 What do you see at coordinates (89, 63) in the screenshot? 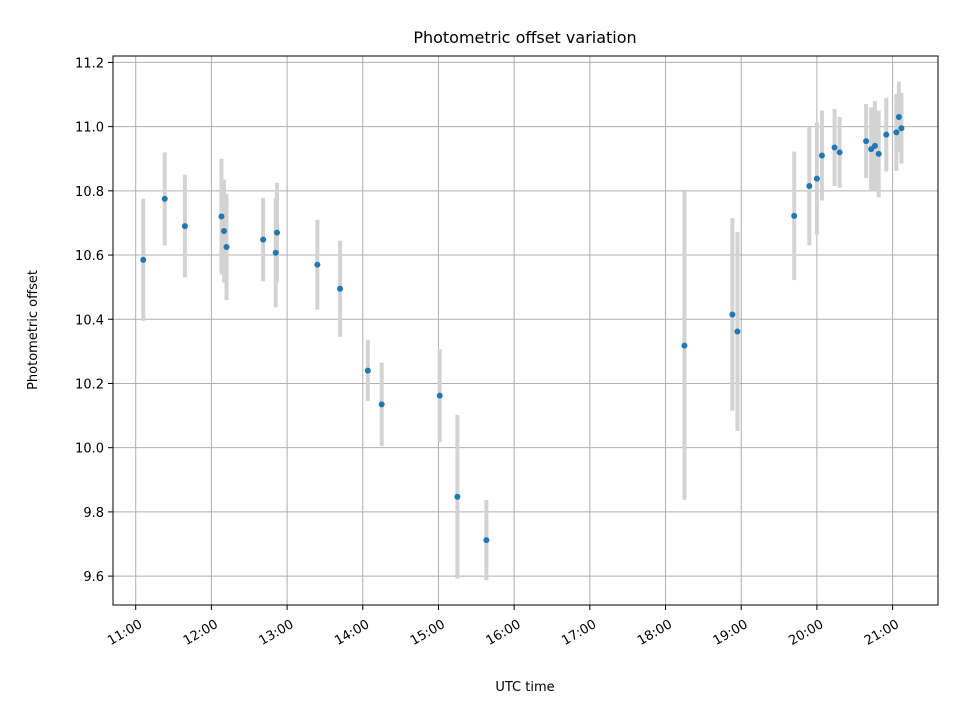
I see `y-tick-label: 11.2` at bounding box center [89, 63].